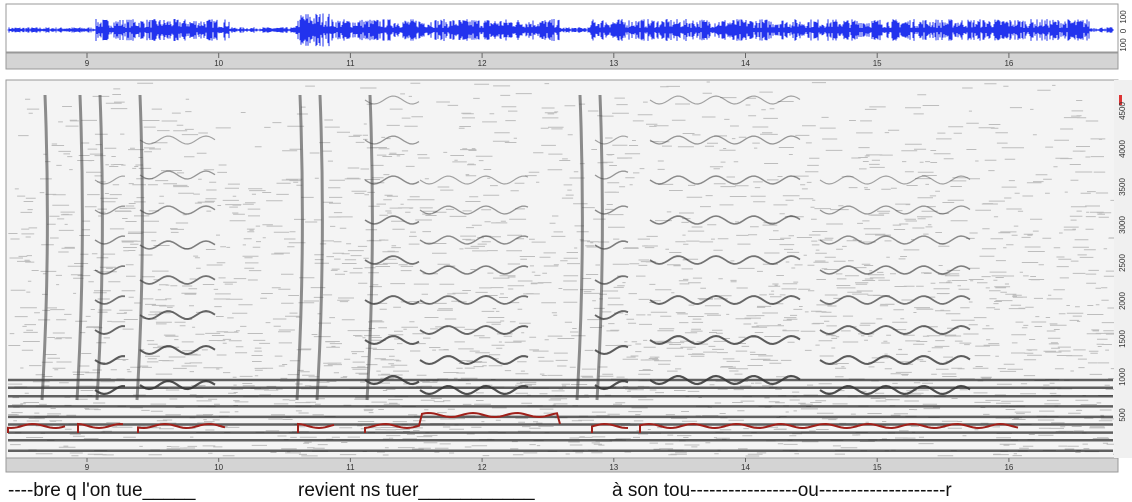  What do you see at coordinates (560, 30) in the screenshot?
I see `waveform` at bounding box center [560, 30].